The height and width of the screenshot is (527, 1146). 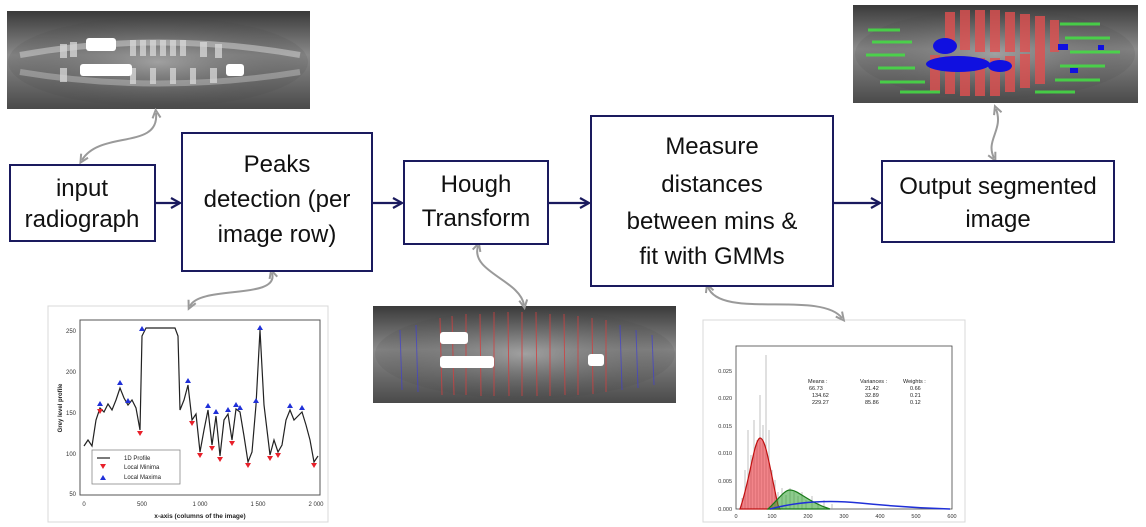 I want to click on profile-xtick: 0, so click(x=84, y=505).